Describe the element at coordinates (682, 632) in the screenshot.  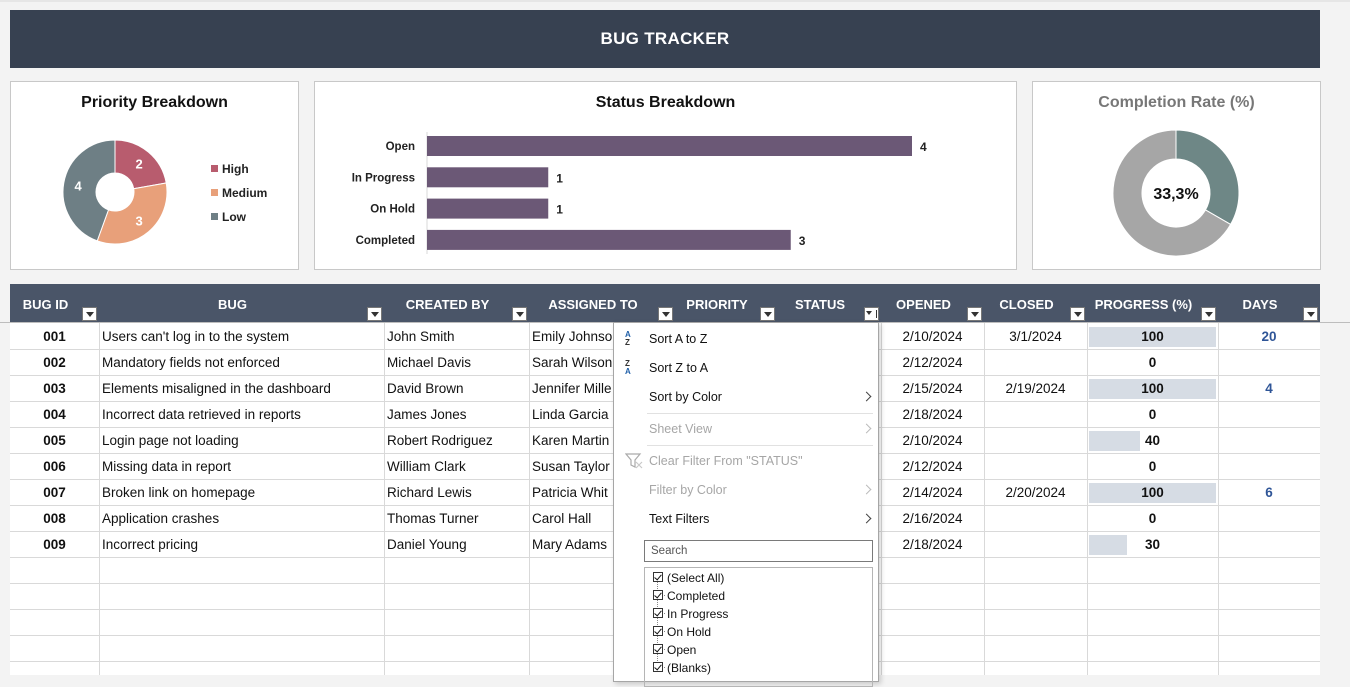
I see `filter-option: On Hold` at that location.